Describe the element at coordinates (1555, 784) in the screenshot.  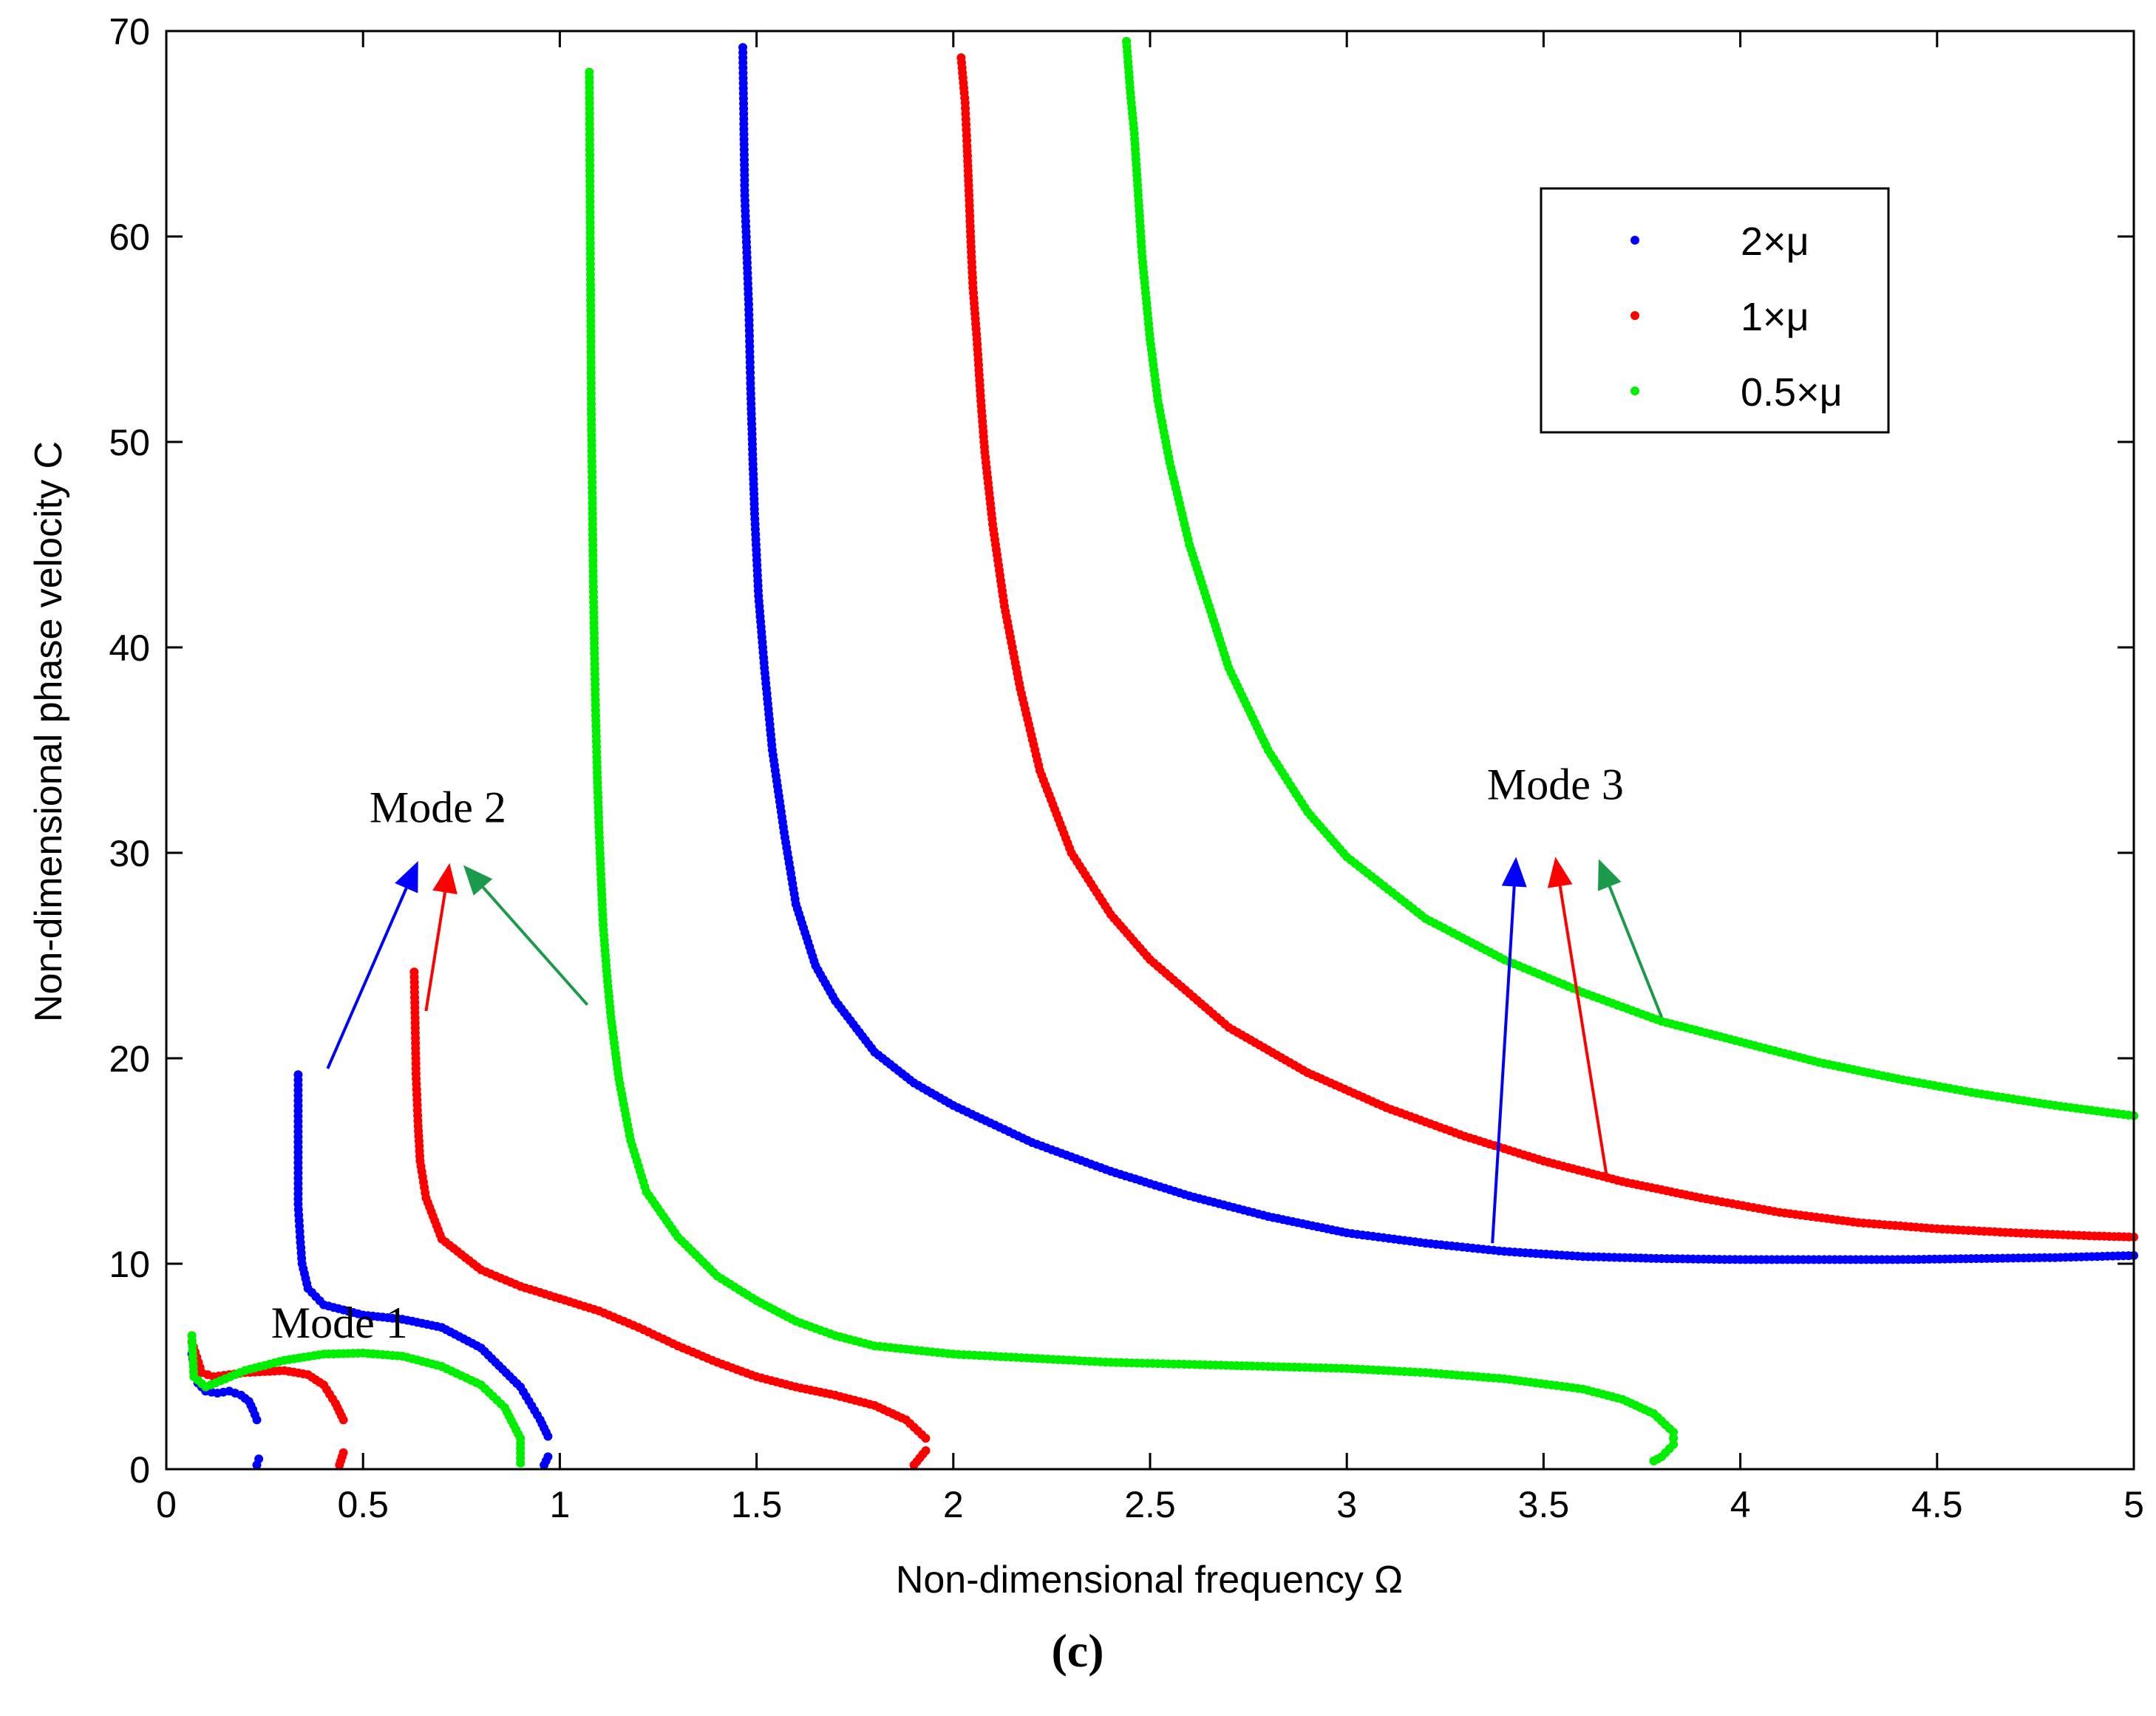
I see `mode-label: Mode 3` at that location.